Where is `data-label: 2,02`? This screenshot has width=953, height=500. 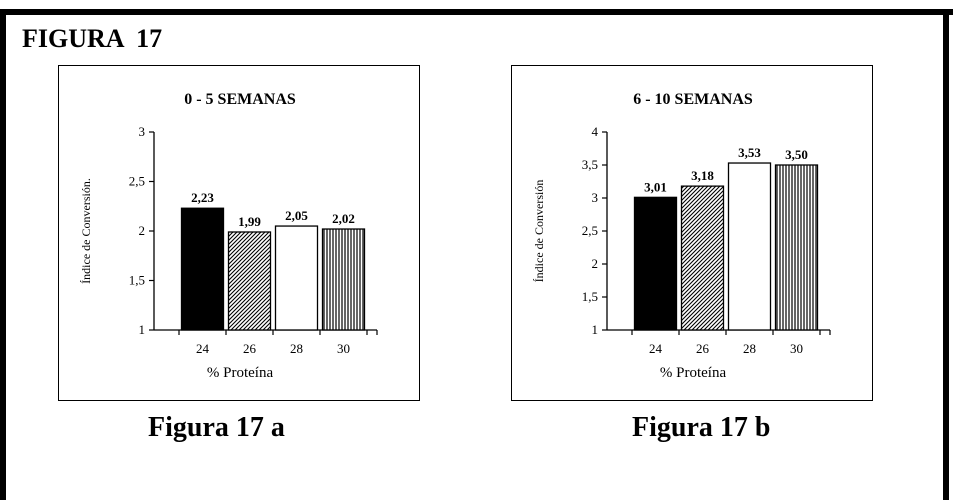 data-label: 2,02 is located at coordinates (343, 218).